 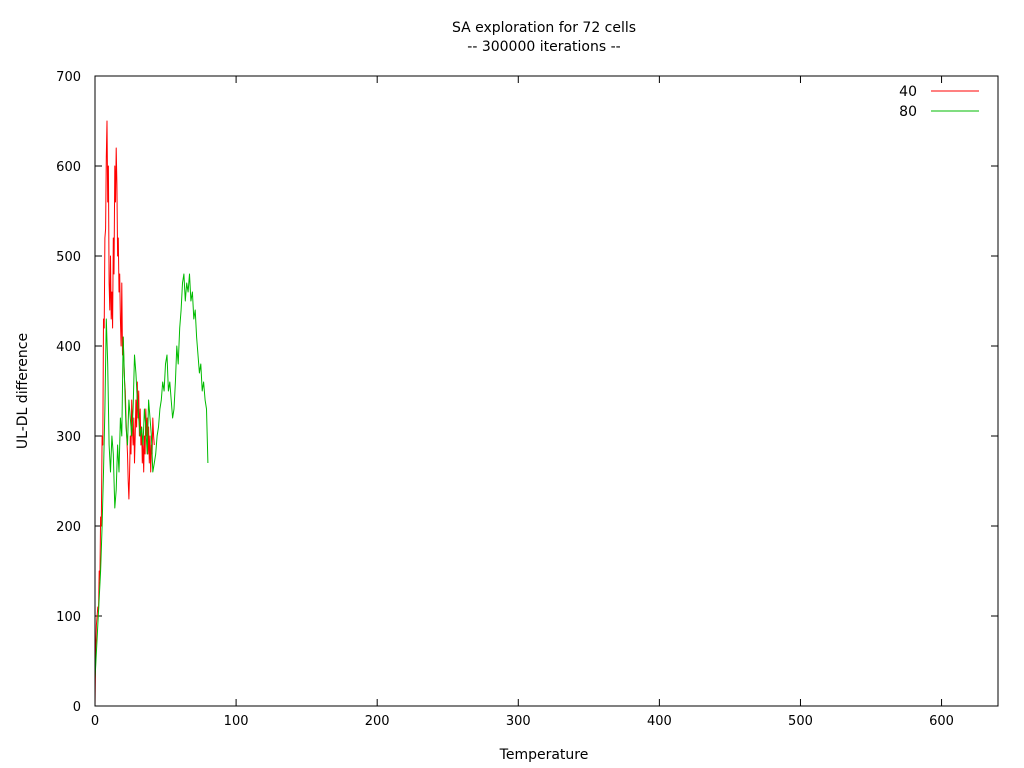 What do you see at coordinates (68, 617) in the screenshot?
I see `y-tick-label: 100` at bounding box center [68, 617].